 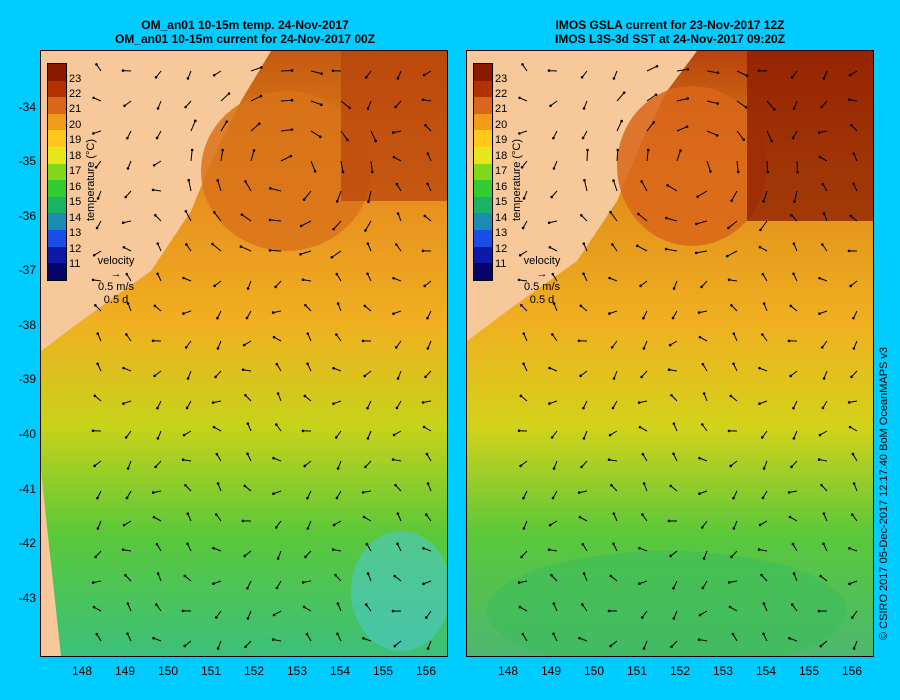 What do you see at coordinates (116, 274) in the screenshot?
I see `velocity-arrow-icon: →` at bounding box center [116, 274].